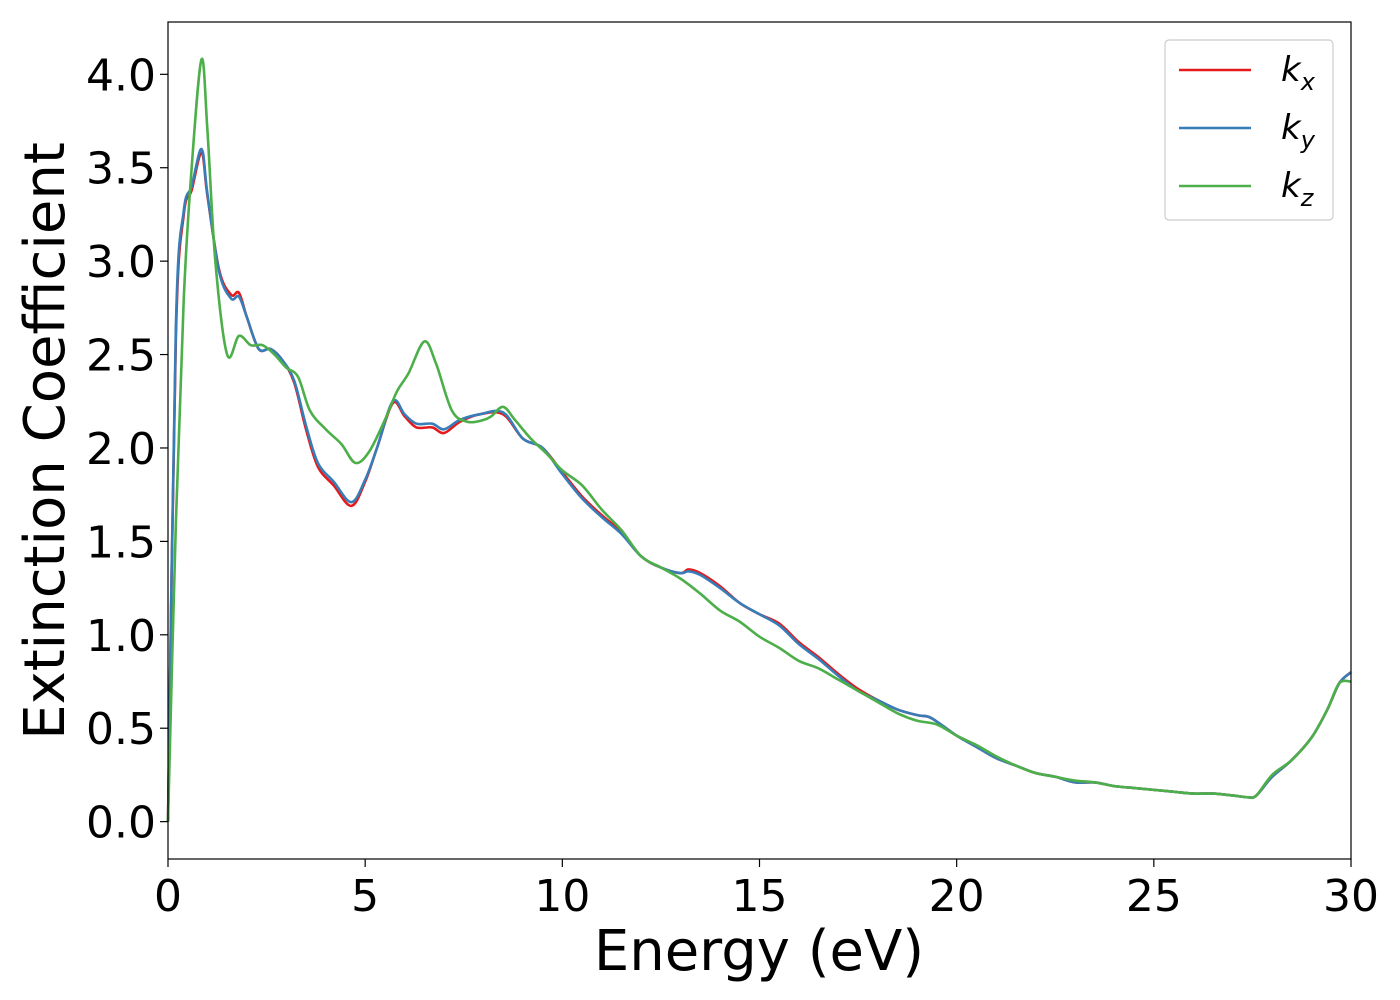  Describe the element at coordinates (121, 823) in the screenshot. I see `y-tick-label: 0.0` at that location.